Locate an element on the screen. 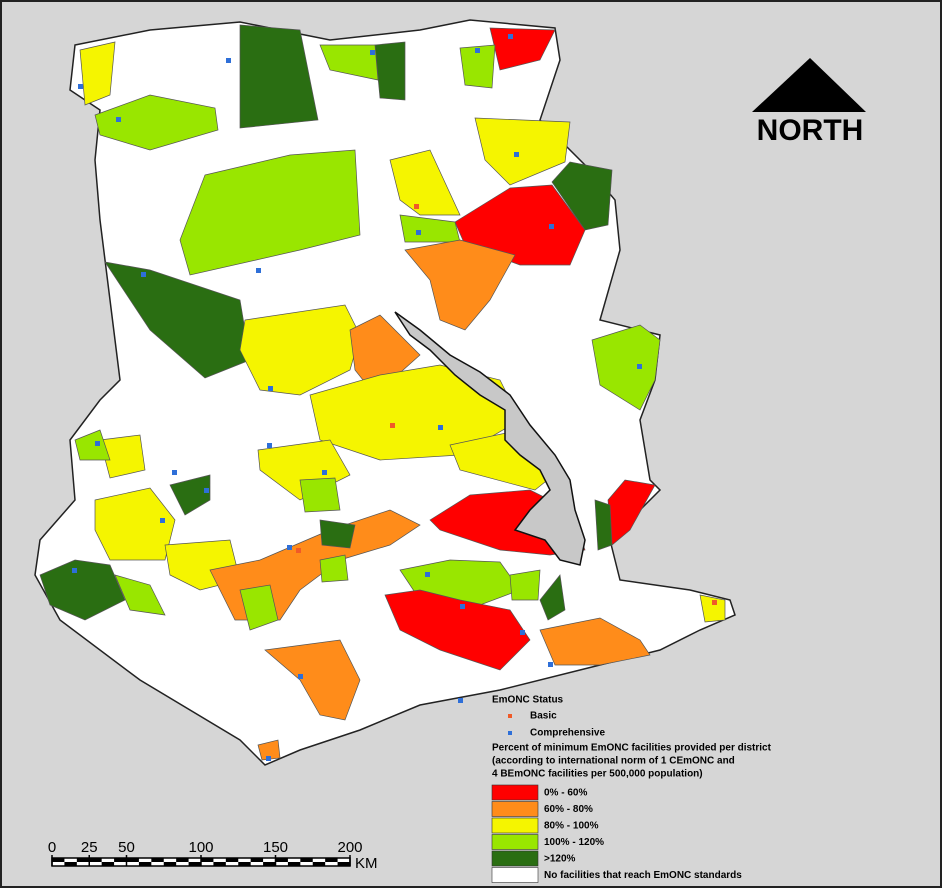 This screenshot has width=942, height=888. scale-bar-label: 25 is located at coordinates (89, 847).